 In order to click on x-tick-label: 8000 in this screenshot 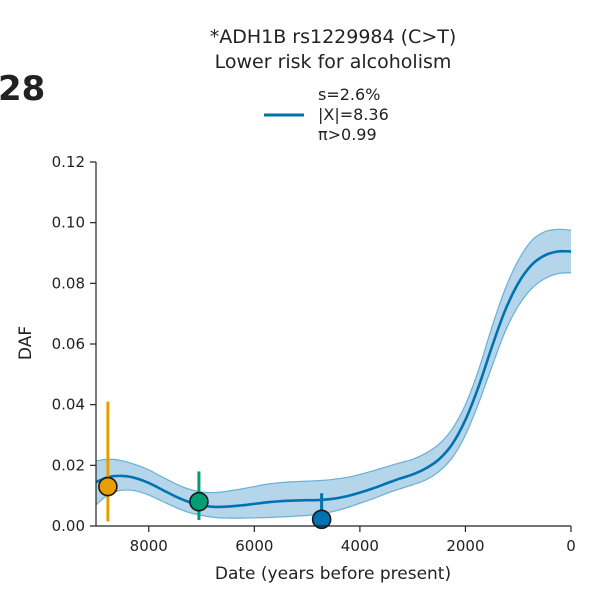, I will do `click(149, 546)`.